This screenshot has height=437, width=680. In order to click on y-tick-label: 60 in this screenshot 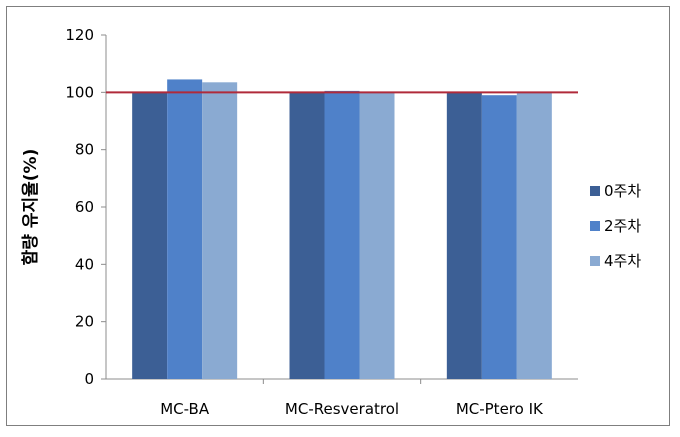, I will do `click(84, 207)`.